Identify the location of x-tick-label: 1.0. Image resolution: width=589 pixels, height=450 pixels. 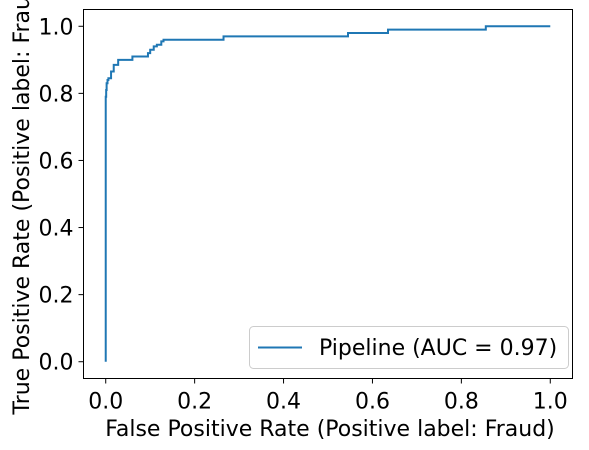
(550, 402).